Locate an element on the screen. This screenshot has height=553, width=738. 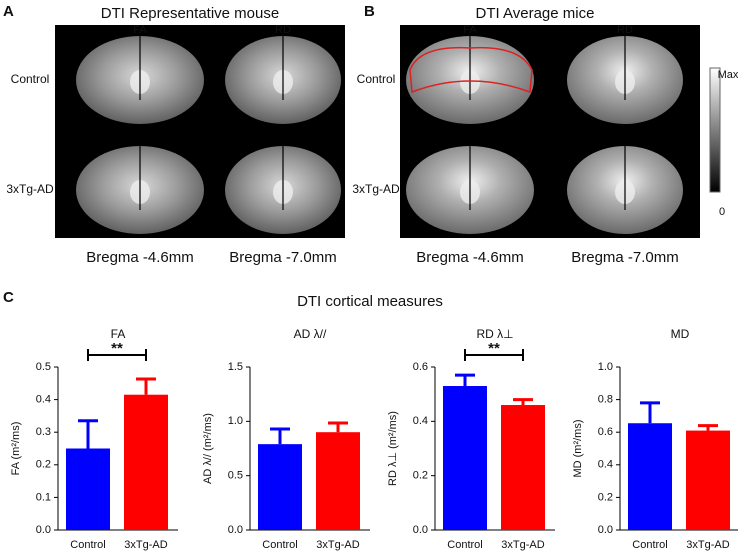
roi-outline is located at coordinates (471, 70).